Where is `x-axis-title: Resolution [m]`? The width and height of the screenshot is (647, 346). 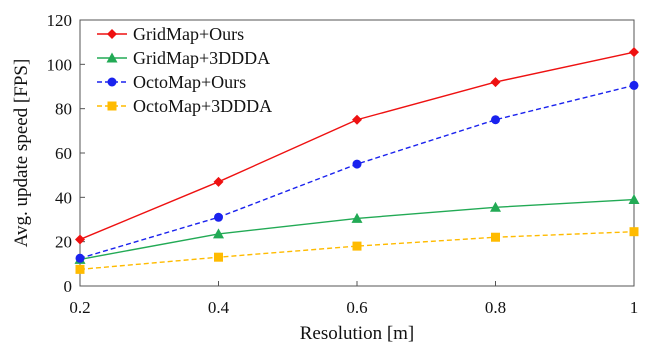 x-axis-title: Resolution [m] is located at coordinates (357, 333).